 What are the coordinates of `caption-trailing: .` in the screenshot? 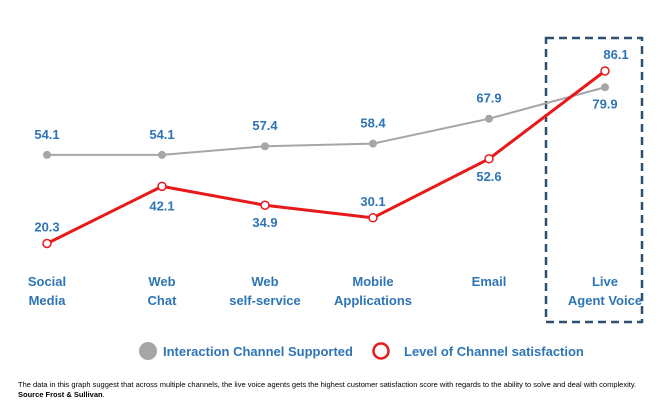 It's located at (103, 394).